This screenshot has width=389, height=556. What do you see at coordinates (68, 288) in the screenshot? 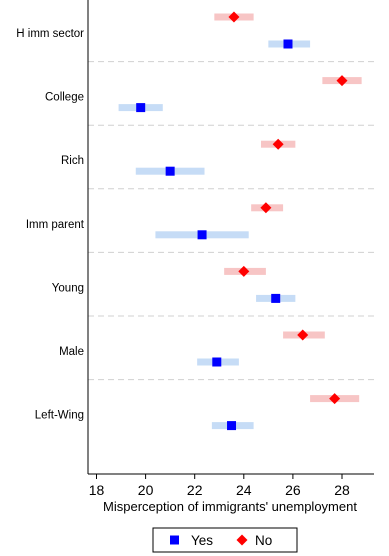
I see `category-label: Young` at bounding box center [68, 288].